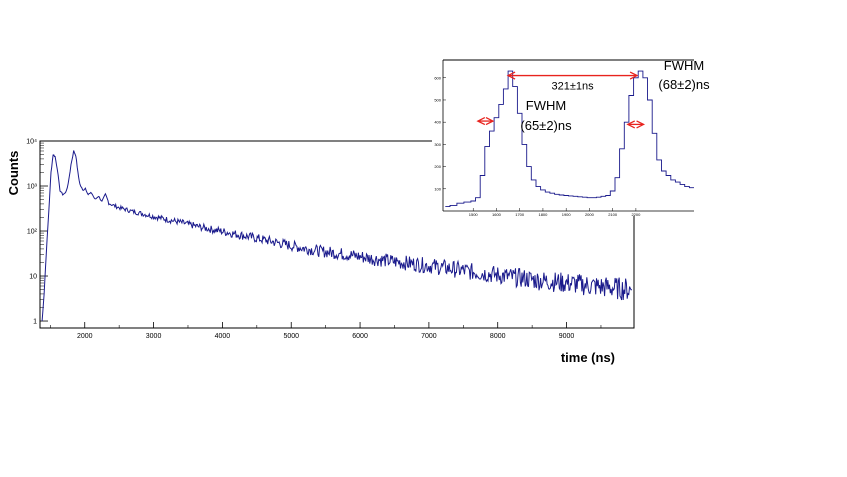  What do you see at coordinates (520, 214) in the screenshot?
I see `inset-x-tick-label: 1700` at bounding box center [520, 214].